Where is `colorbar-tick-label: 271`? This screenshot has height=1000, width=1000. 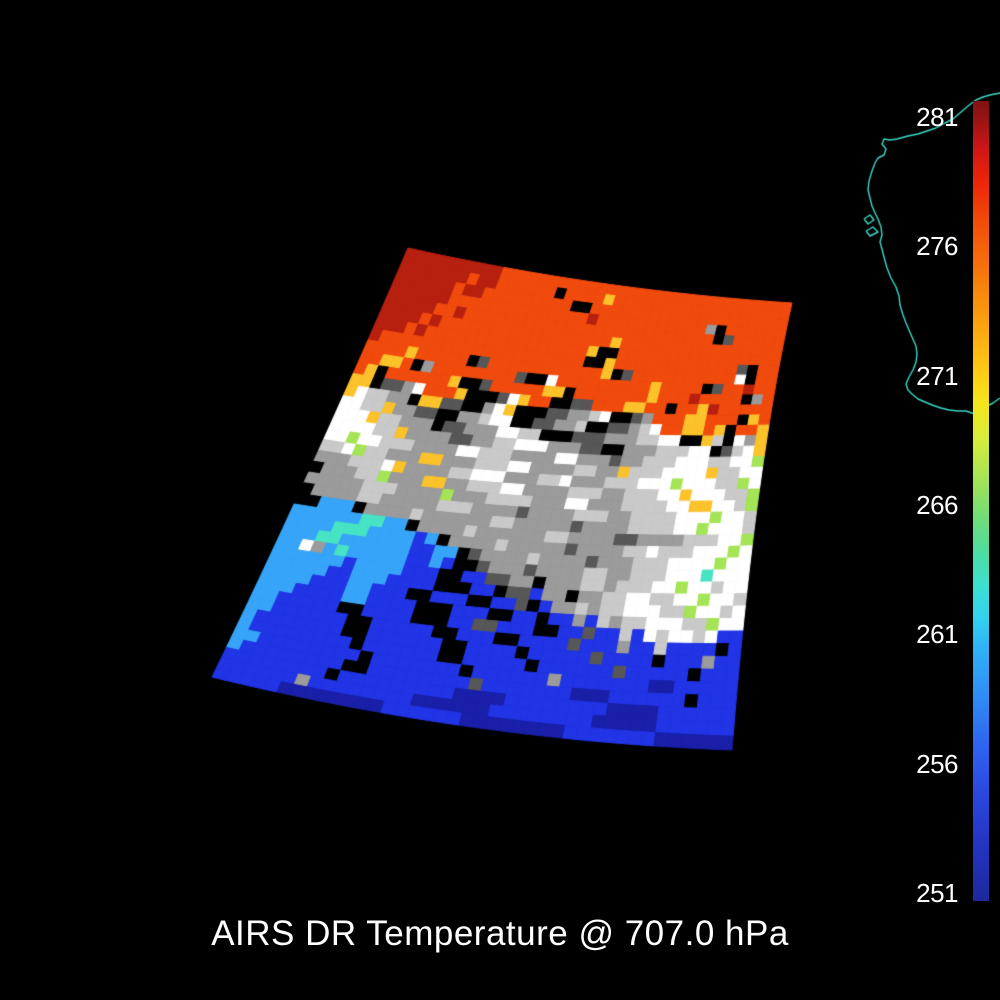
colorbar-tick-label: 271 is located at coordinates (937, 375).